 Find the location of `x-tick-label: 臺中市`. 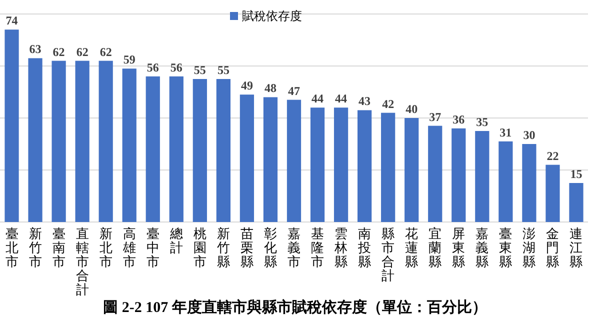

x-tick-label: 臺中市 is located at coordinates (153, 247).